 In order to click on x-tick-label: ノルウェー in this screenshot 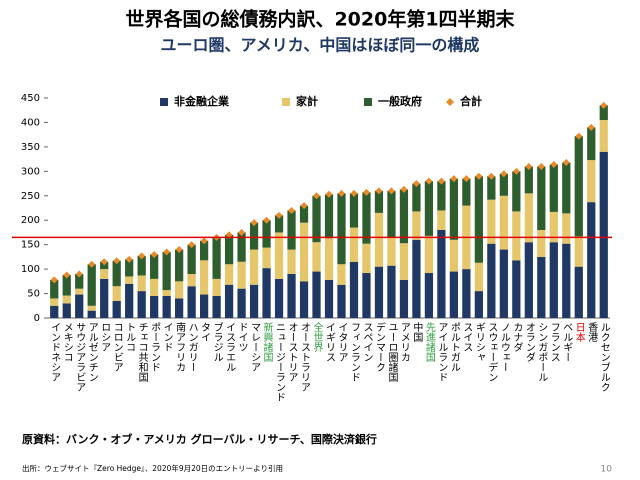, I will do `click(504, 347)`.